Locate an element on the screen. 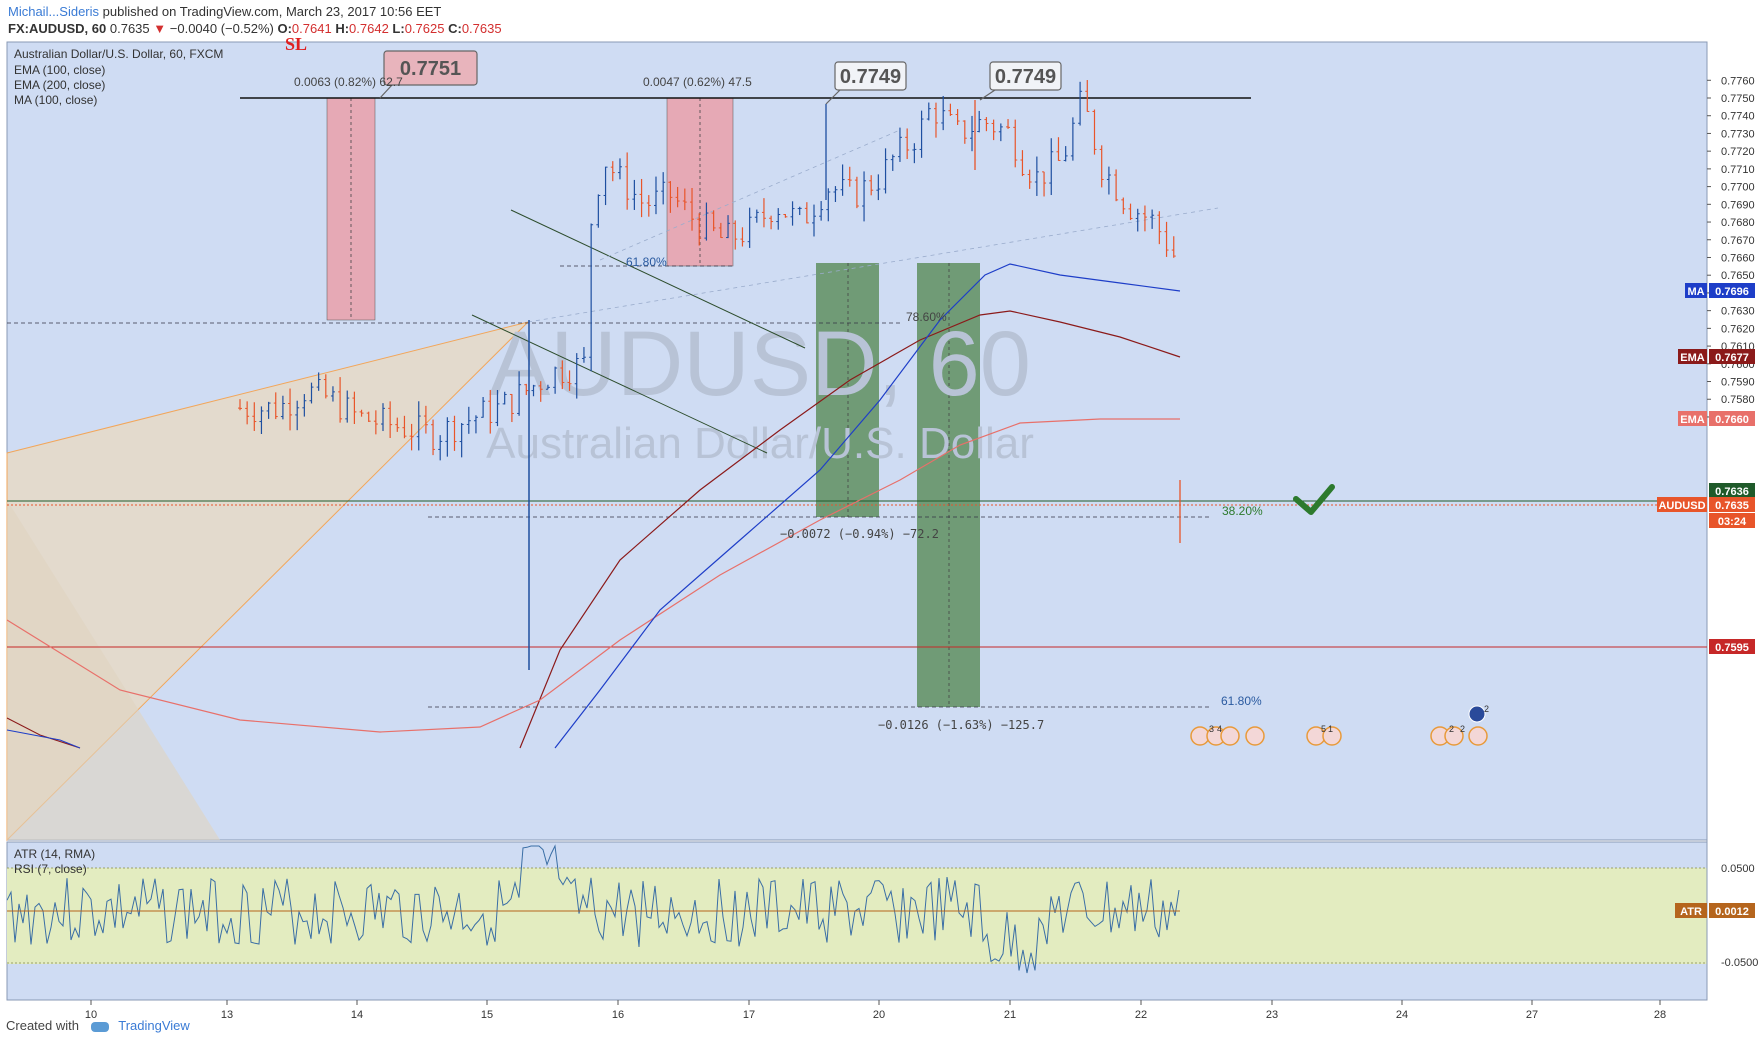 The width and height of the screenshot is (1762, 1037). watermark-symbol: AUDUSD, 60 is located at coordinates (760, 364).